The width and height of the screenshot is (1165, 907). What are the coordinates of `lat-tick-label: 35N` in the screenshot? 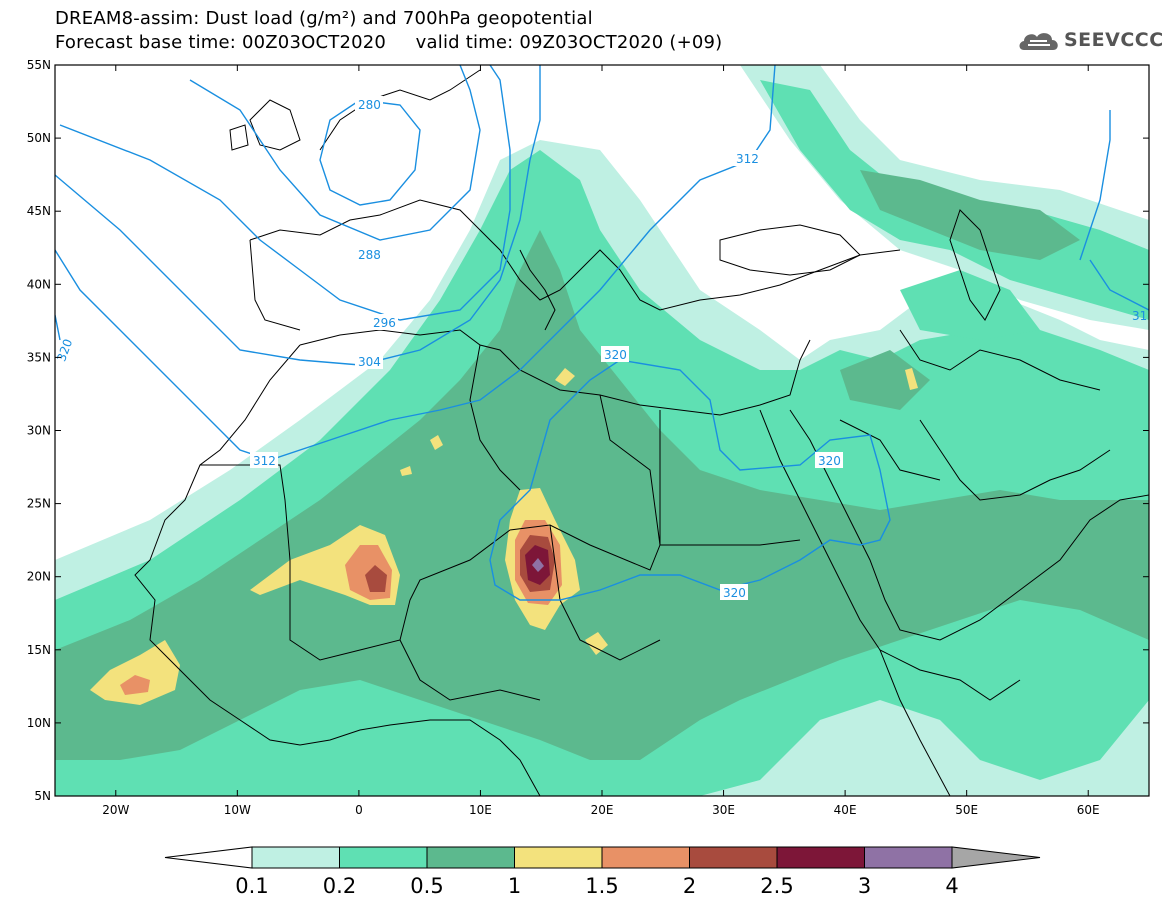 It's located at (39, 357).